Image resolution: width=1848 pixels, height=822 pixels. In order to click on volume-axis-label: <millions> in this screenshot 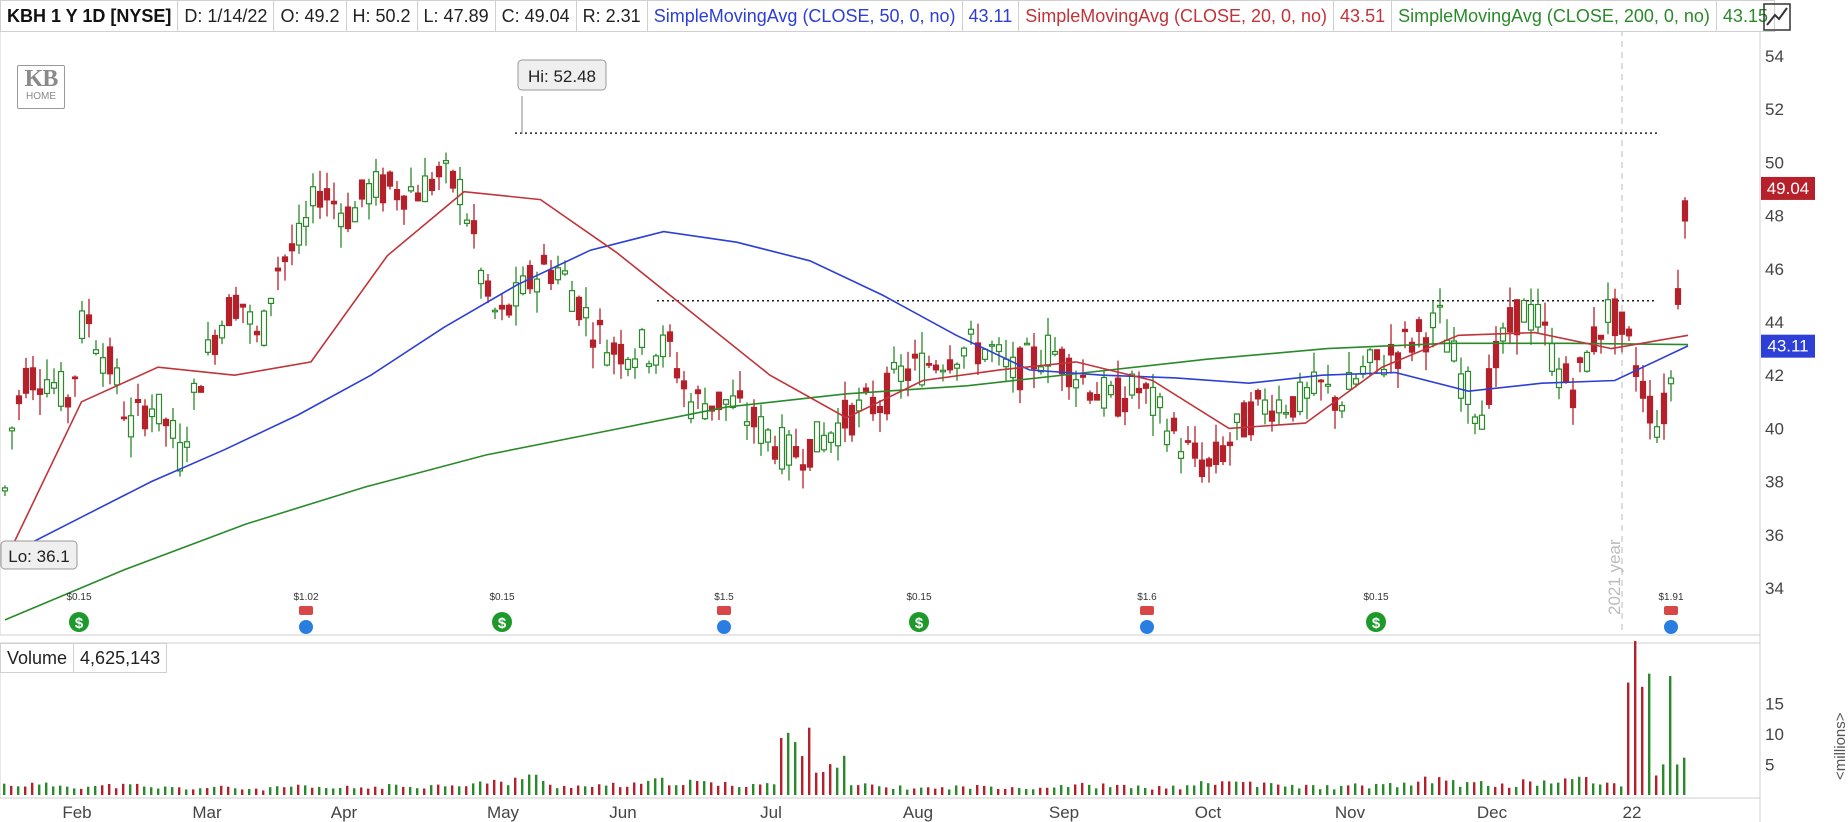, I will do `click(1840, 746)`.